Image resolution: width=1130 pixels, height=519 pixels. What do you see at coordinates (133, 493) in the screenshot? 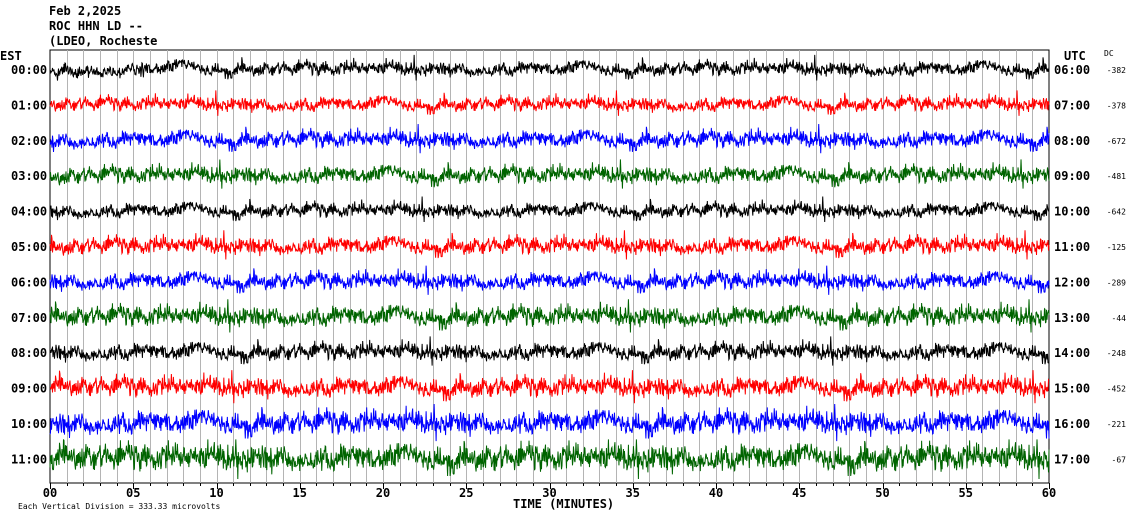
I see `x-tick-label: 05` at bounding box center [133, 493].